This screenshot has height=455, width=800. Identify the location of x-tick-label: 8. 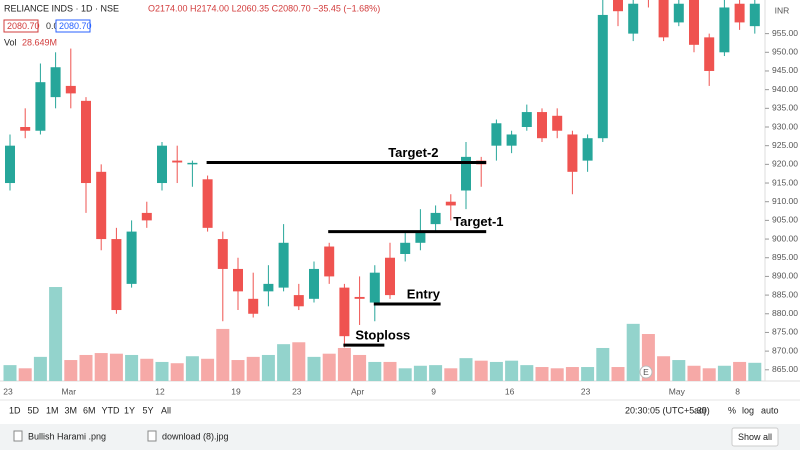
(737, 391).